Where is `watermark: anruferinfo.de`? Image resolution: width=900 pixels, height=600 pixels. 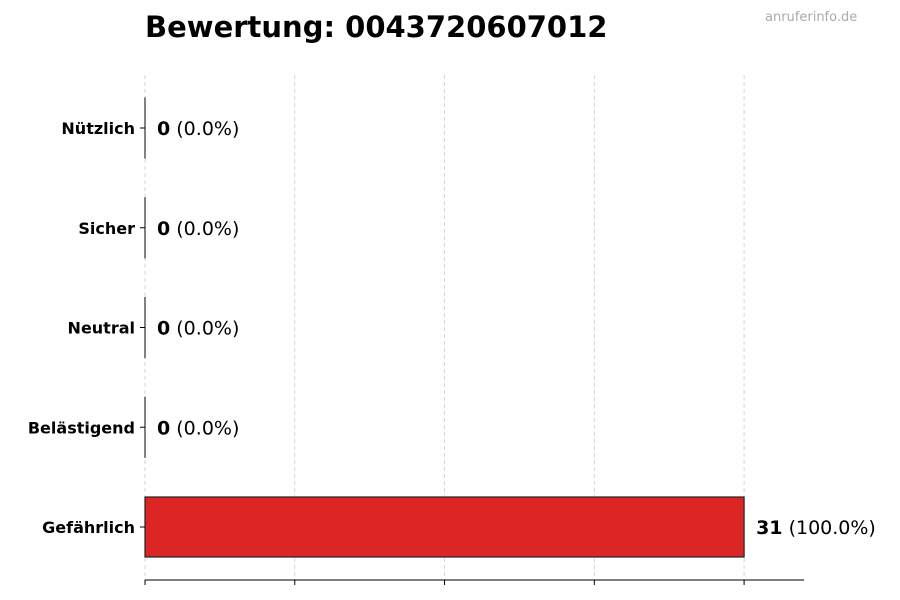
watermark: anruferinfo.de is located at coordinates (811, 17).